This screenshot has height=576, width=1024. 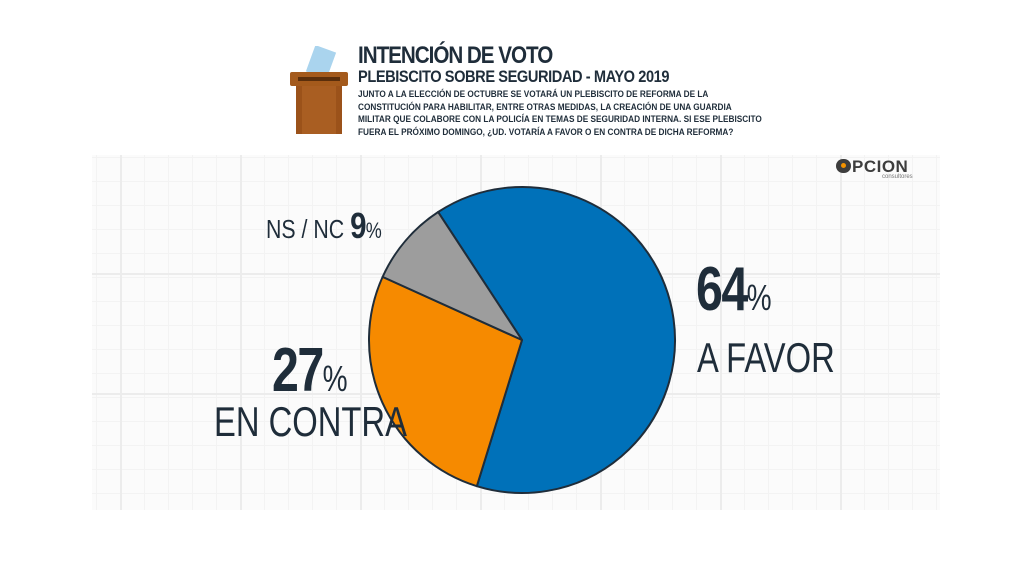 I want to click on favor-percent-sign: %, so click(x=759, y=297).